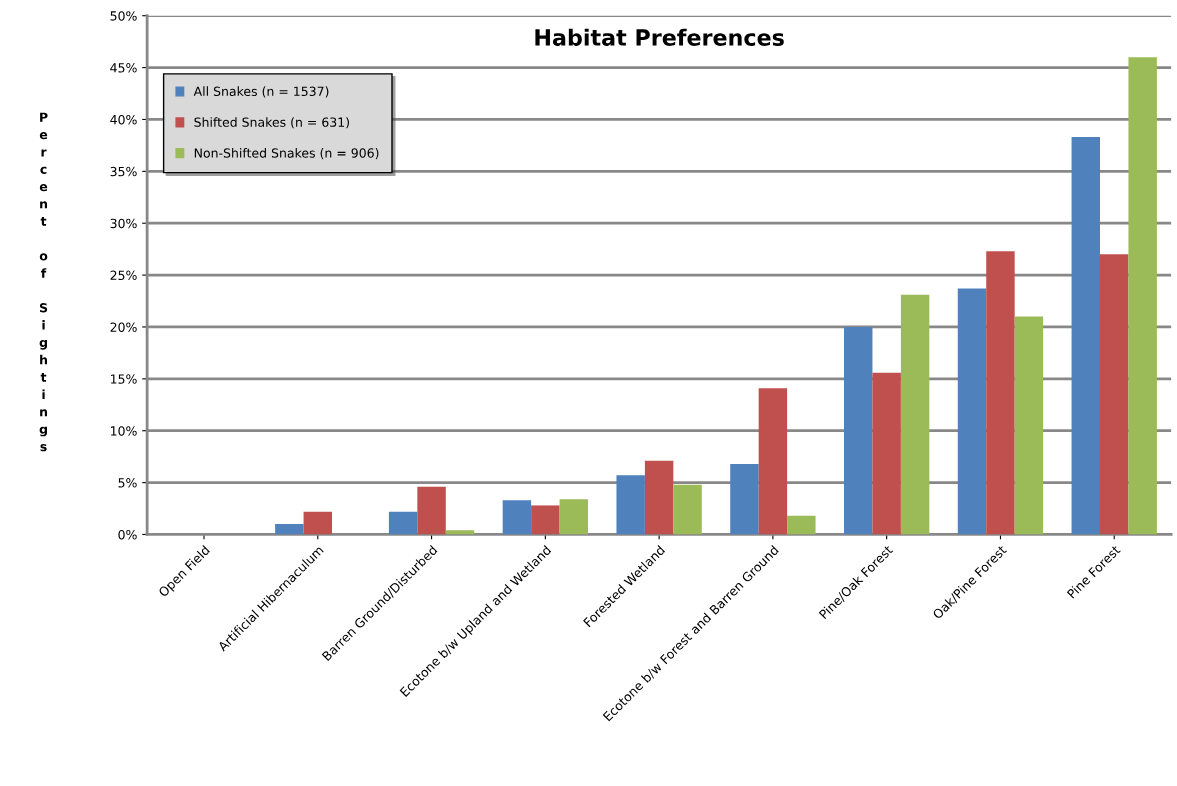 The height and width of the screenshot is (786, 1177). Describe the element at coordinates (127, 534) in the screenshot. I see `y-tick-label: 0%` at that location.